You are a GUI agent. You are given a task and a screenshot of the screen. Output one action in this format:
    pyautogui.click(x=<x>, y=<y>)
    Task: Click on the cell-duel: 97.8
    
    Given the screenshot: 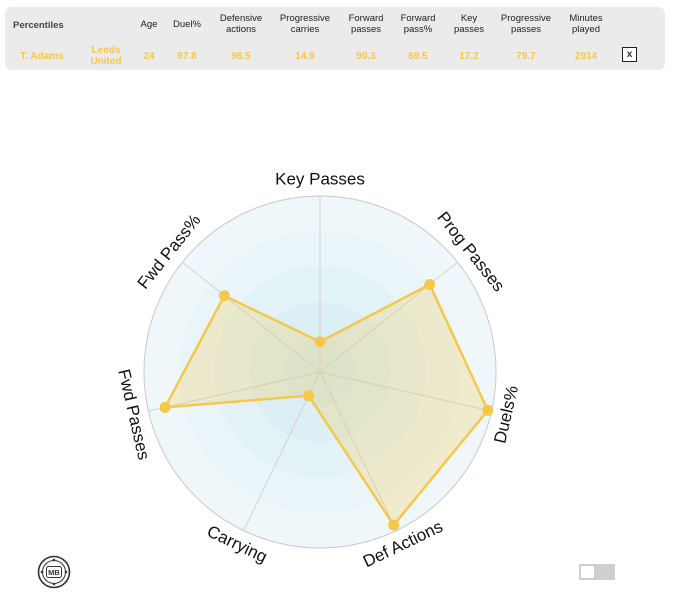 What is the action you would take?
    pyautogui.click(x=187, y=56)
    